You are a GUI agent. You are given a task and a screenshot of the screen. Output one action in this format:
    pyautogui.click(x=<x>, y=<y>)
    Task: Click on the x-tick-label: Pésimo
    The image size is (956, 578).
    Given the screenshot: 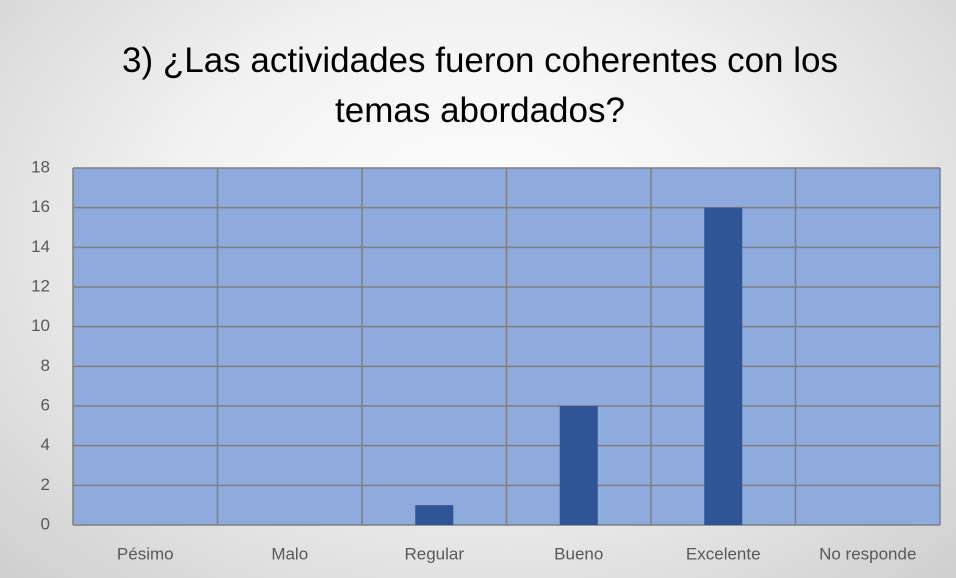 What is the action you would take?
    pyautogui.click(x=145, y=553)
    